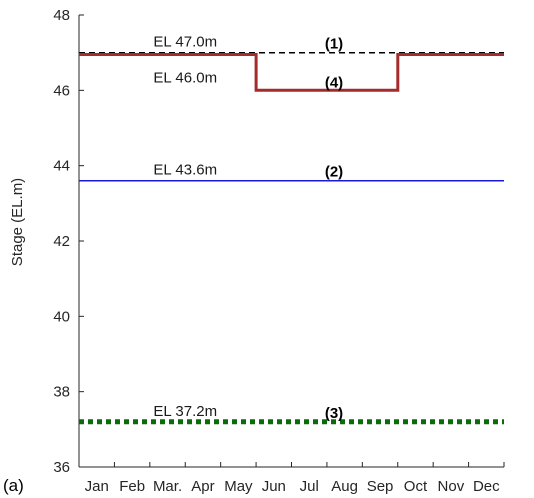  What do you see at coordinates (344, 486) in the screenshot?
I see `x-tick-label: Aug` at bounding box center [344, 486].